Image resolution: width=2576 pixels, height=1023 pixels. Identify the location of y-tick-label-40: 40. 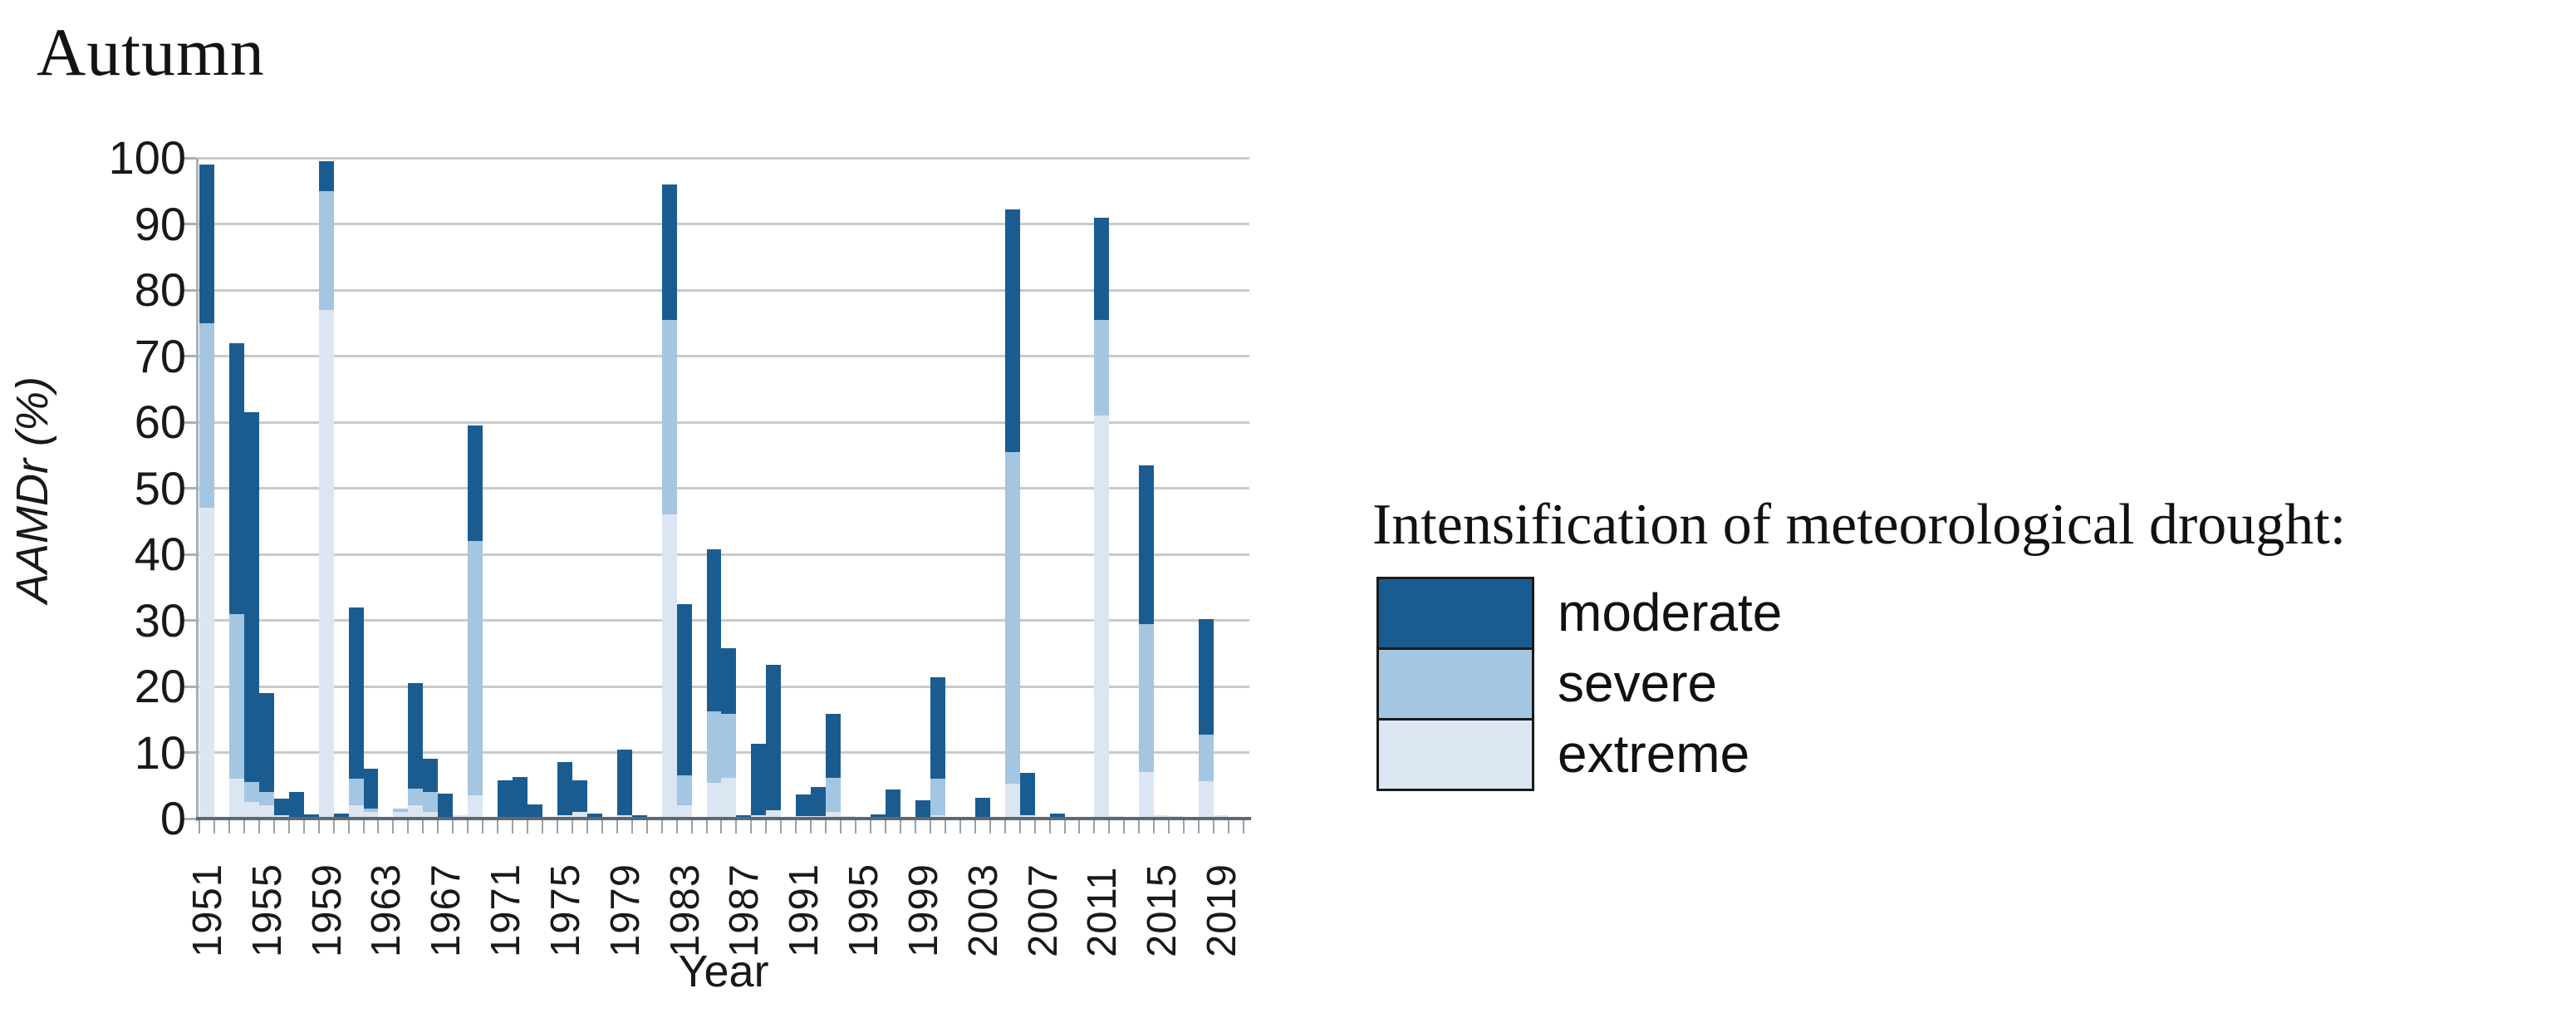
(160, 554).